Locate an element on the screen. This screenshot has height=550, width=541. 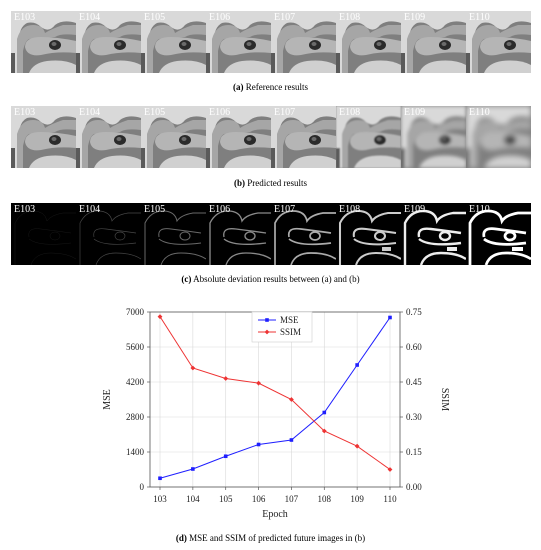
caption-a-text: Reference results is located at coordinates (275, 87).